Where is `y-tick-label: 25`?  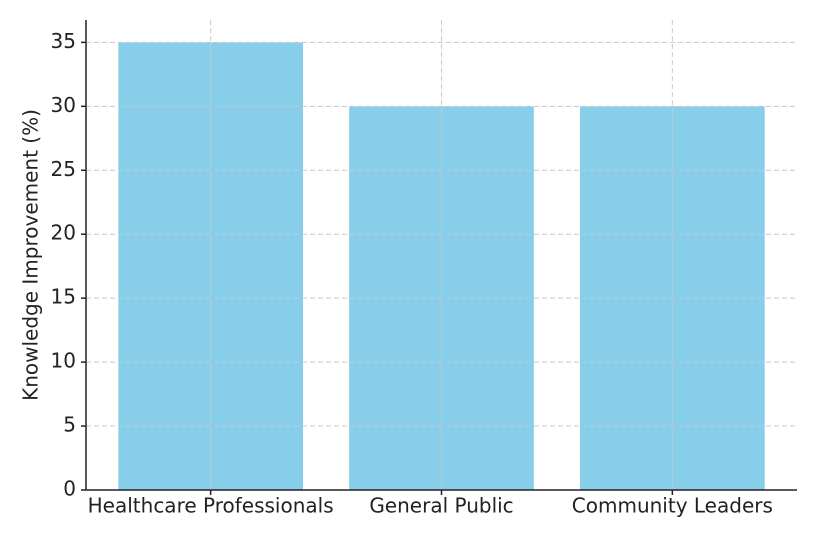 y-tick-label: 25 is located at coordinates (63, 169).